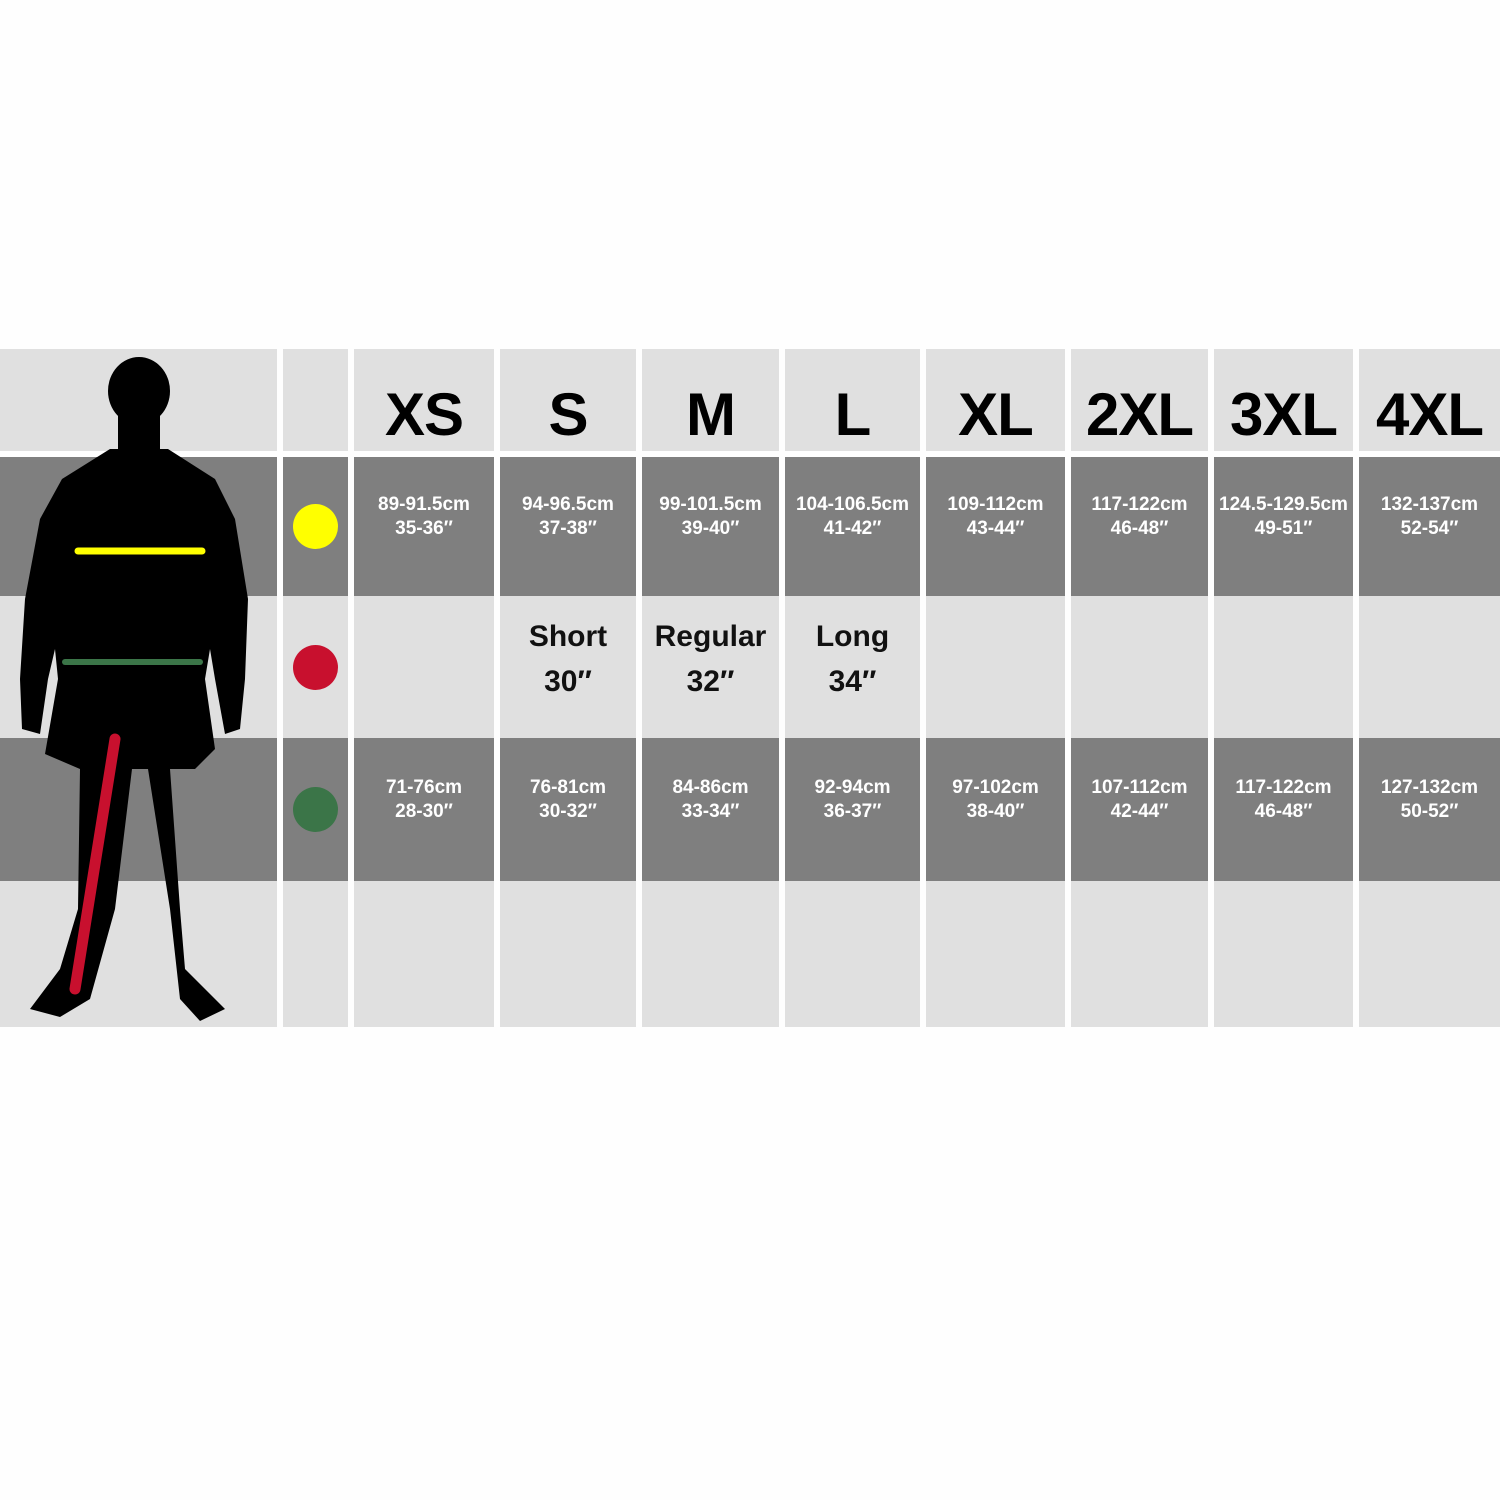 This screenshot has width=1500, height=1500. I want to click on measurement-cell: 71-76cm 28-30″, so click(424, 809).